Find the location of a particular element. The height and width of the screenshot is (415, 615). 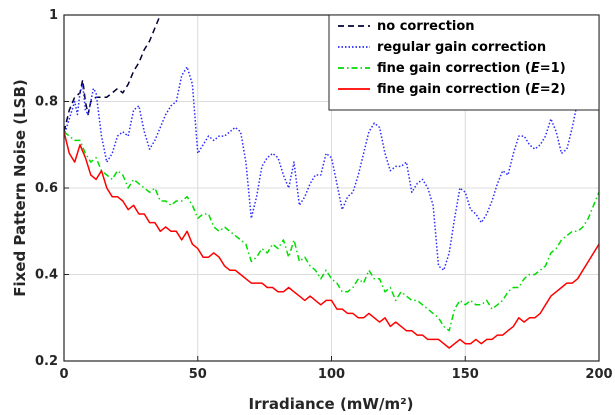

legend-label-3: fine gain correction (E=1) is located at coordinates (471, 68).